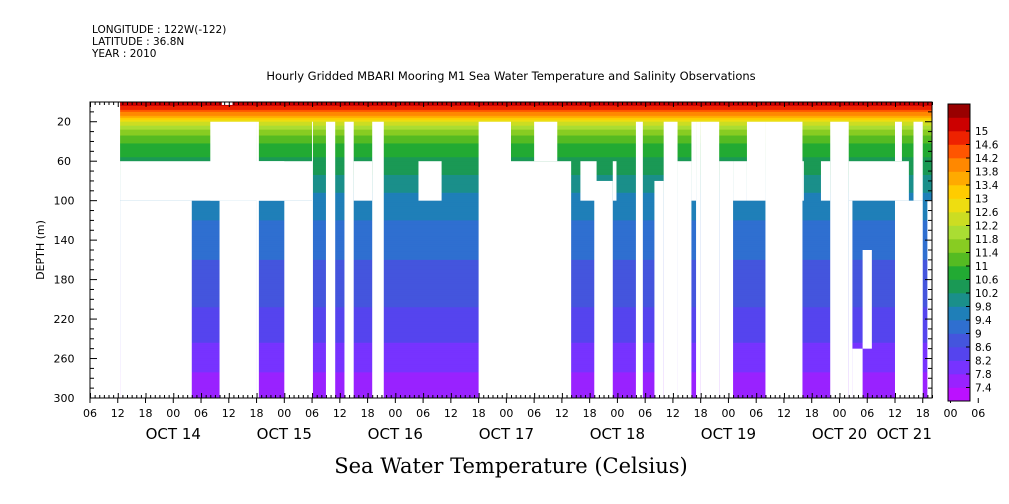 The width and height of the screenshot is (1009, 504). What do you see at coordinates (728, 434) in the screenshot?
I see `x-date-label: OCT 19` at bounding box center [728, 434].